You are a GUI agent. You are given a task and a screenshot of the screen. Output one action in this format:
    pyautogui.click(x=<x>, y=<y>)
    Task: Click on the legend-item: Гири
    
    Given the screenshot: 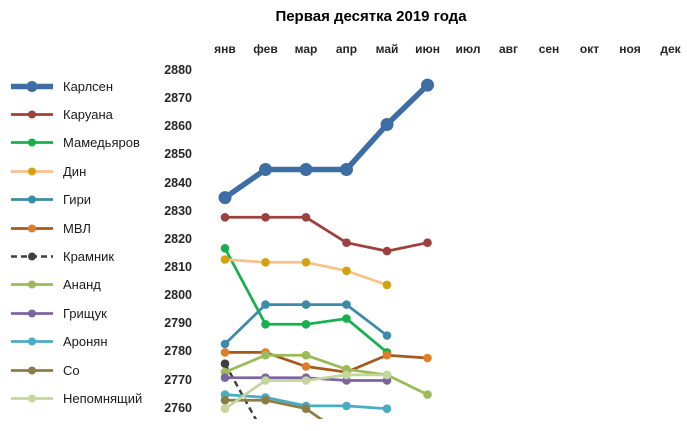 What is the action you would take?
    pyautogui.click(x=94, y=200)
    